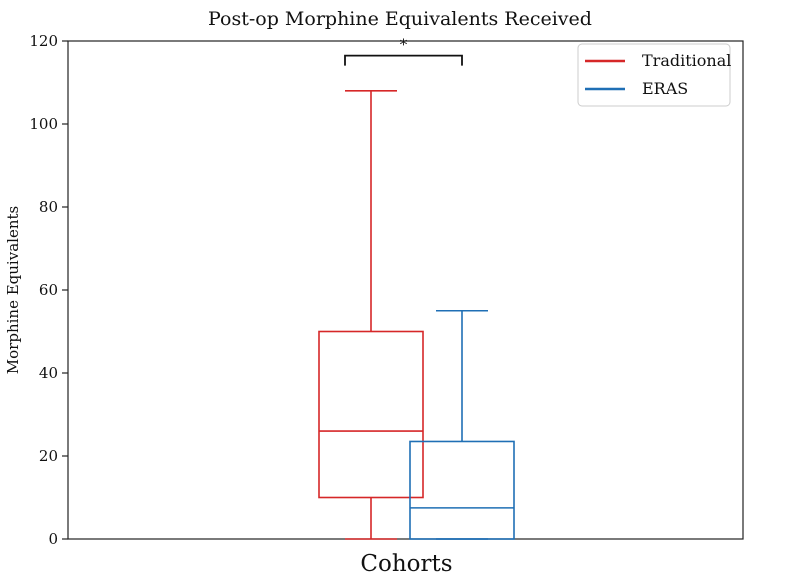 The image size is (800, 575). I want to click on y-axis: 0 20 40 60 80 100 120, so click(48, 290).